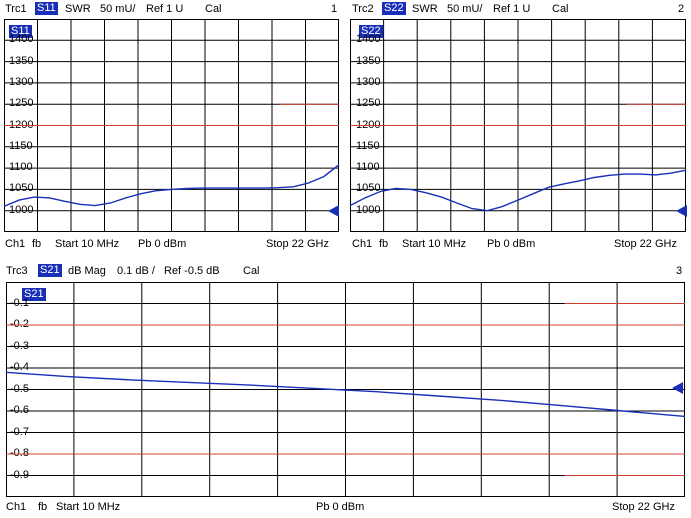  Describe the element at coordinates (19, 302) in the screenshot. I see `y-tick-label: -0.1` at that location.